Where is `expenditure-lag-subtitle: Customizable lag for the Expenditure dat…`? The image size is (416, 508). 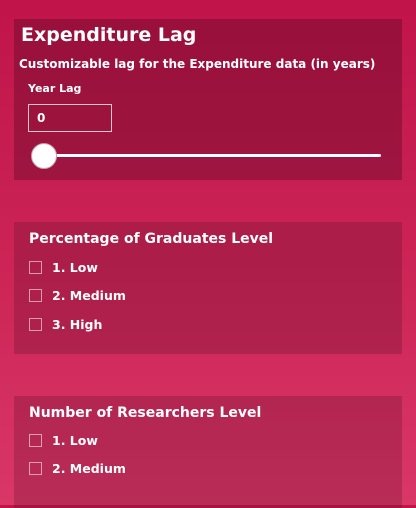 expenditure-lag-subtitle: Customizable lag for the Expenditure dat… is located at coordinates (197, 64).